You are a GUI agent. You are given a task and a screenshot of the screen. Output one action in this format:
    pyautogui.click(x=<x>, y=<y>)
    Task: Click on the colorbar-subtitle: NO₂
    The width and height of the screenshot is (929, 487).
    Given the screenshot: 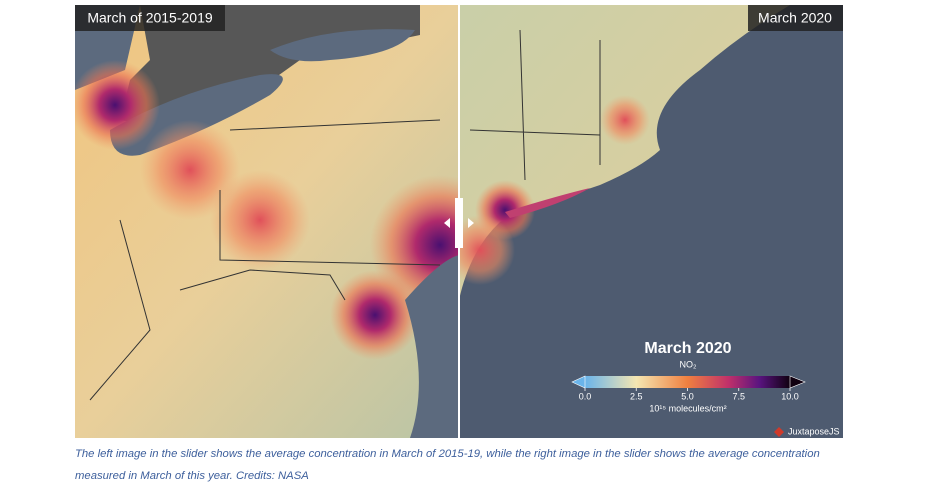 What is the action you would take?
    pyautogui.click(x=689, y=364)
    